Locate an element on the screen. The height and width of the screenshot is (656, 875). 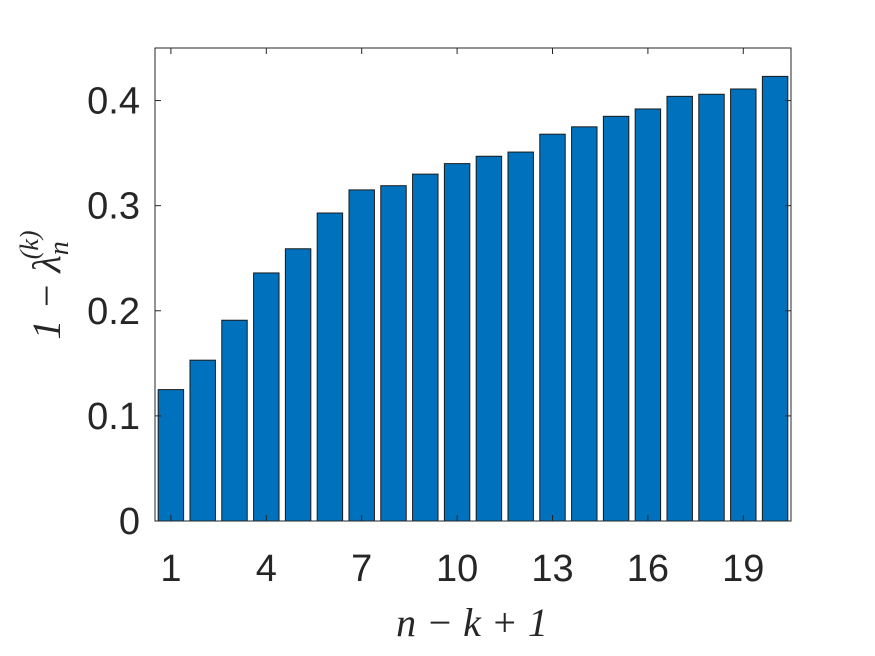
y-tick-label: 0.1 is located at coordinates (113, 417).